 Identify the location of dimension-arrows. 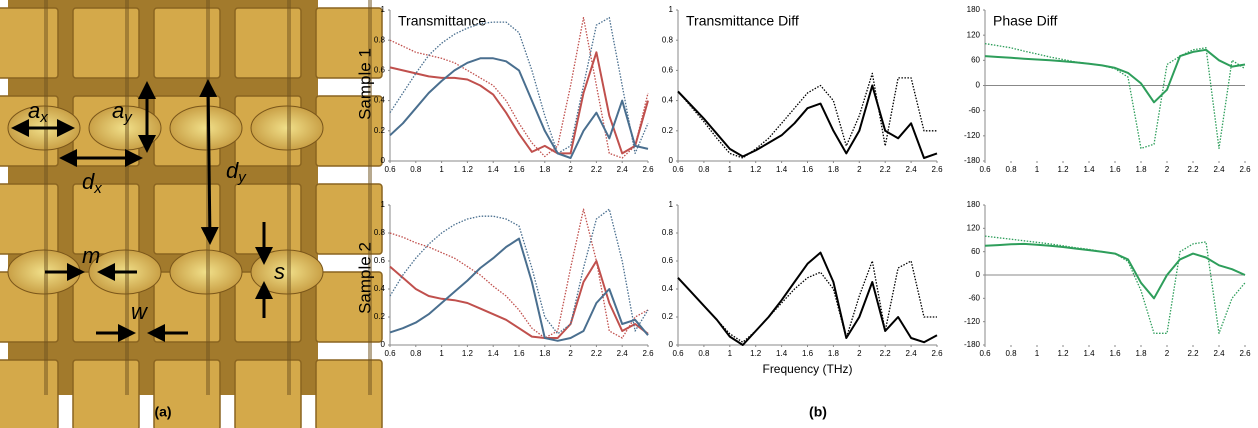
(142, 210).